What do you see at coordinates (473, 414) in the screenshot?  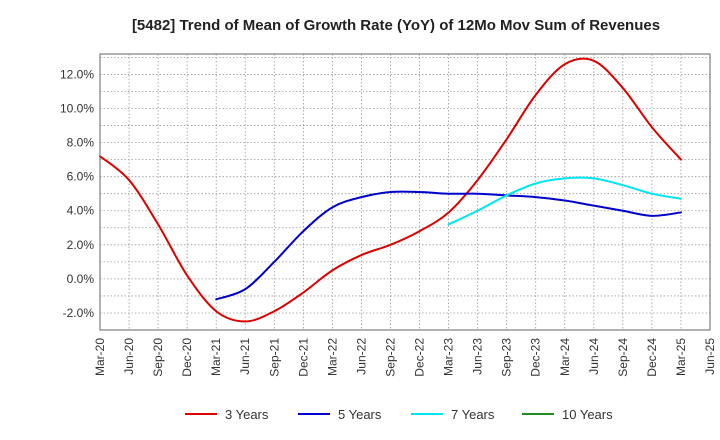 I see `legend-label-7-years: 7 Years` at bounding box center [473, 414].